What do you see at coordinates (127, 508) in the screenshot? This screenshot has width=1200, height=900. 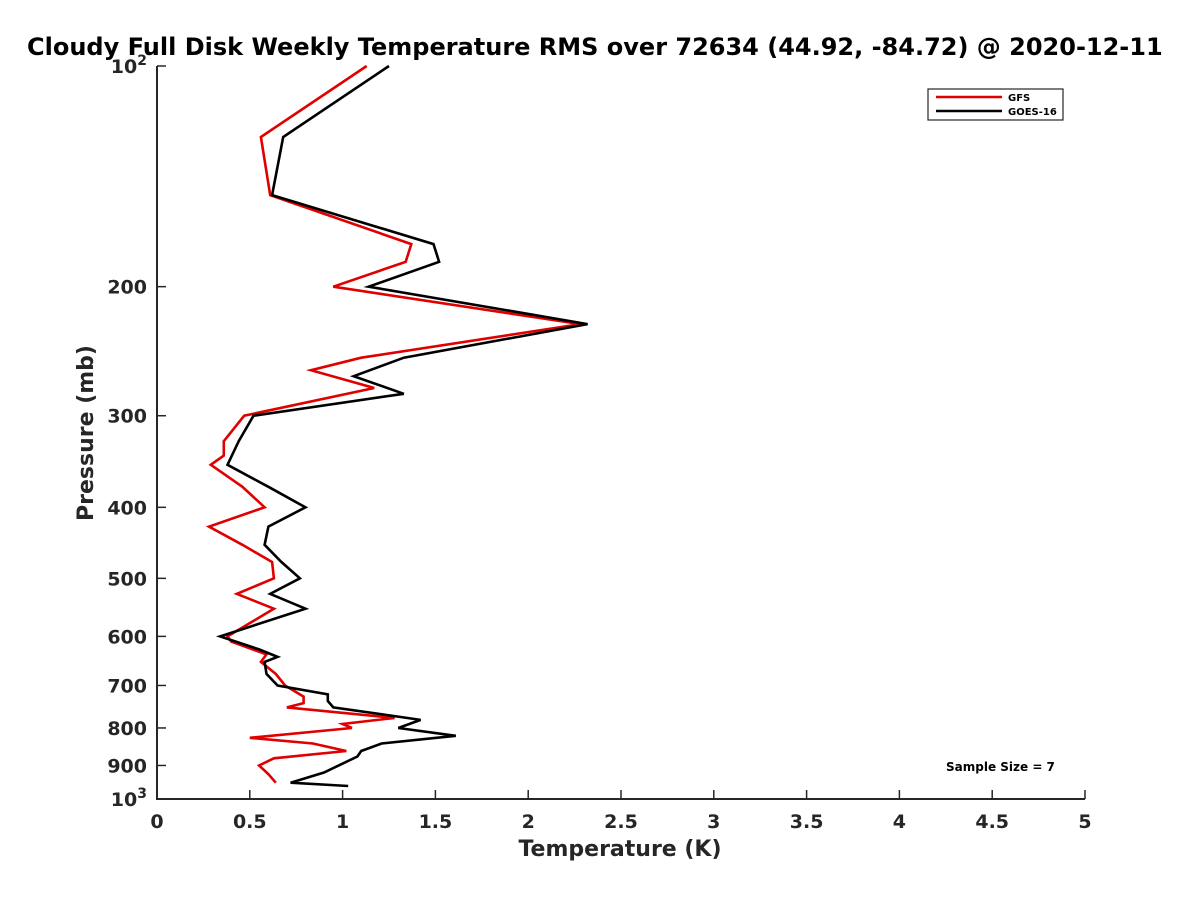 I see `y-tick-label: 400` at bounding box center [127, 508].